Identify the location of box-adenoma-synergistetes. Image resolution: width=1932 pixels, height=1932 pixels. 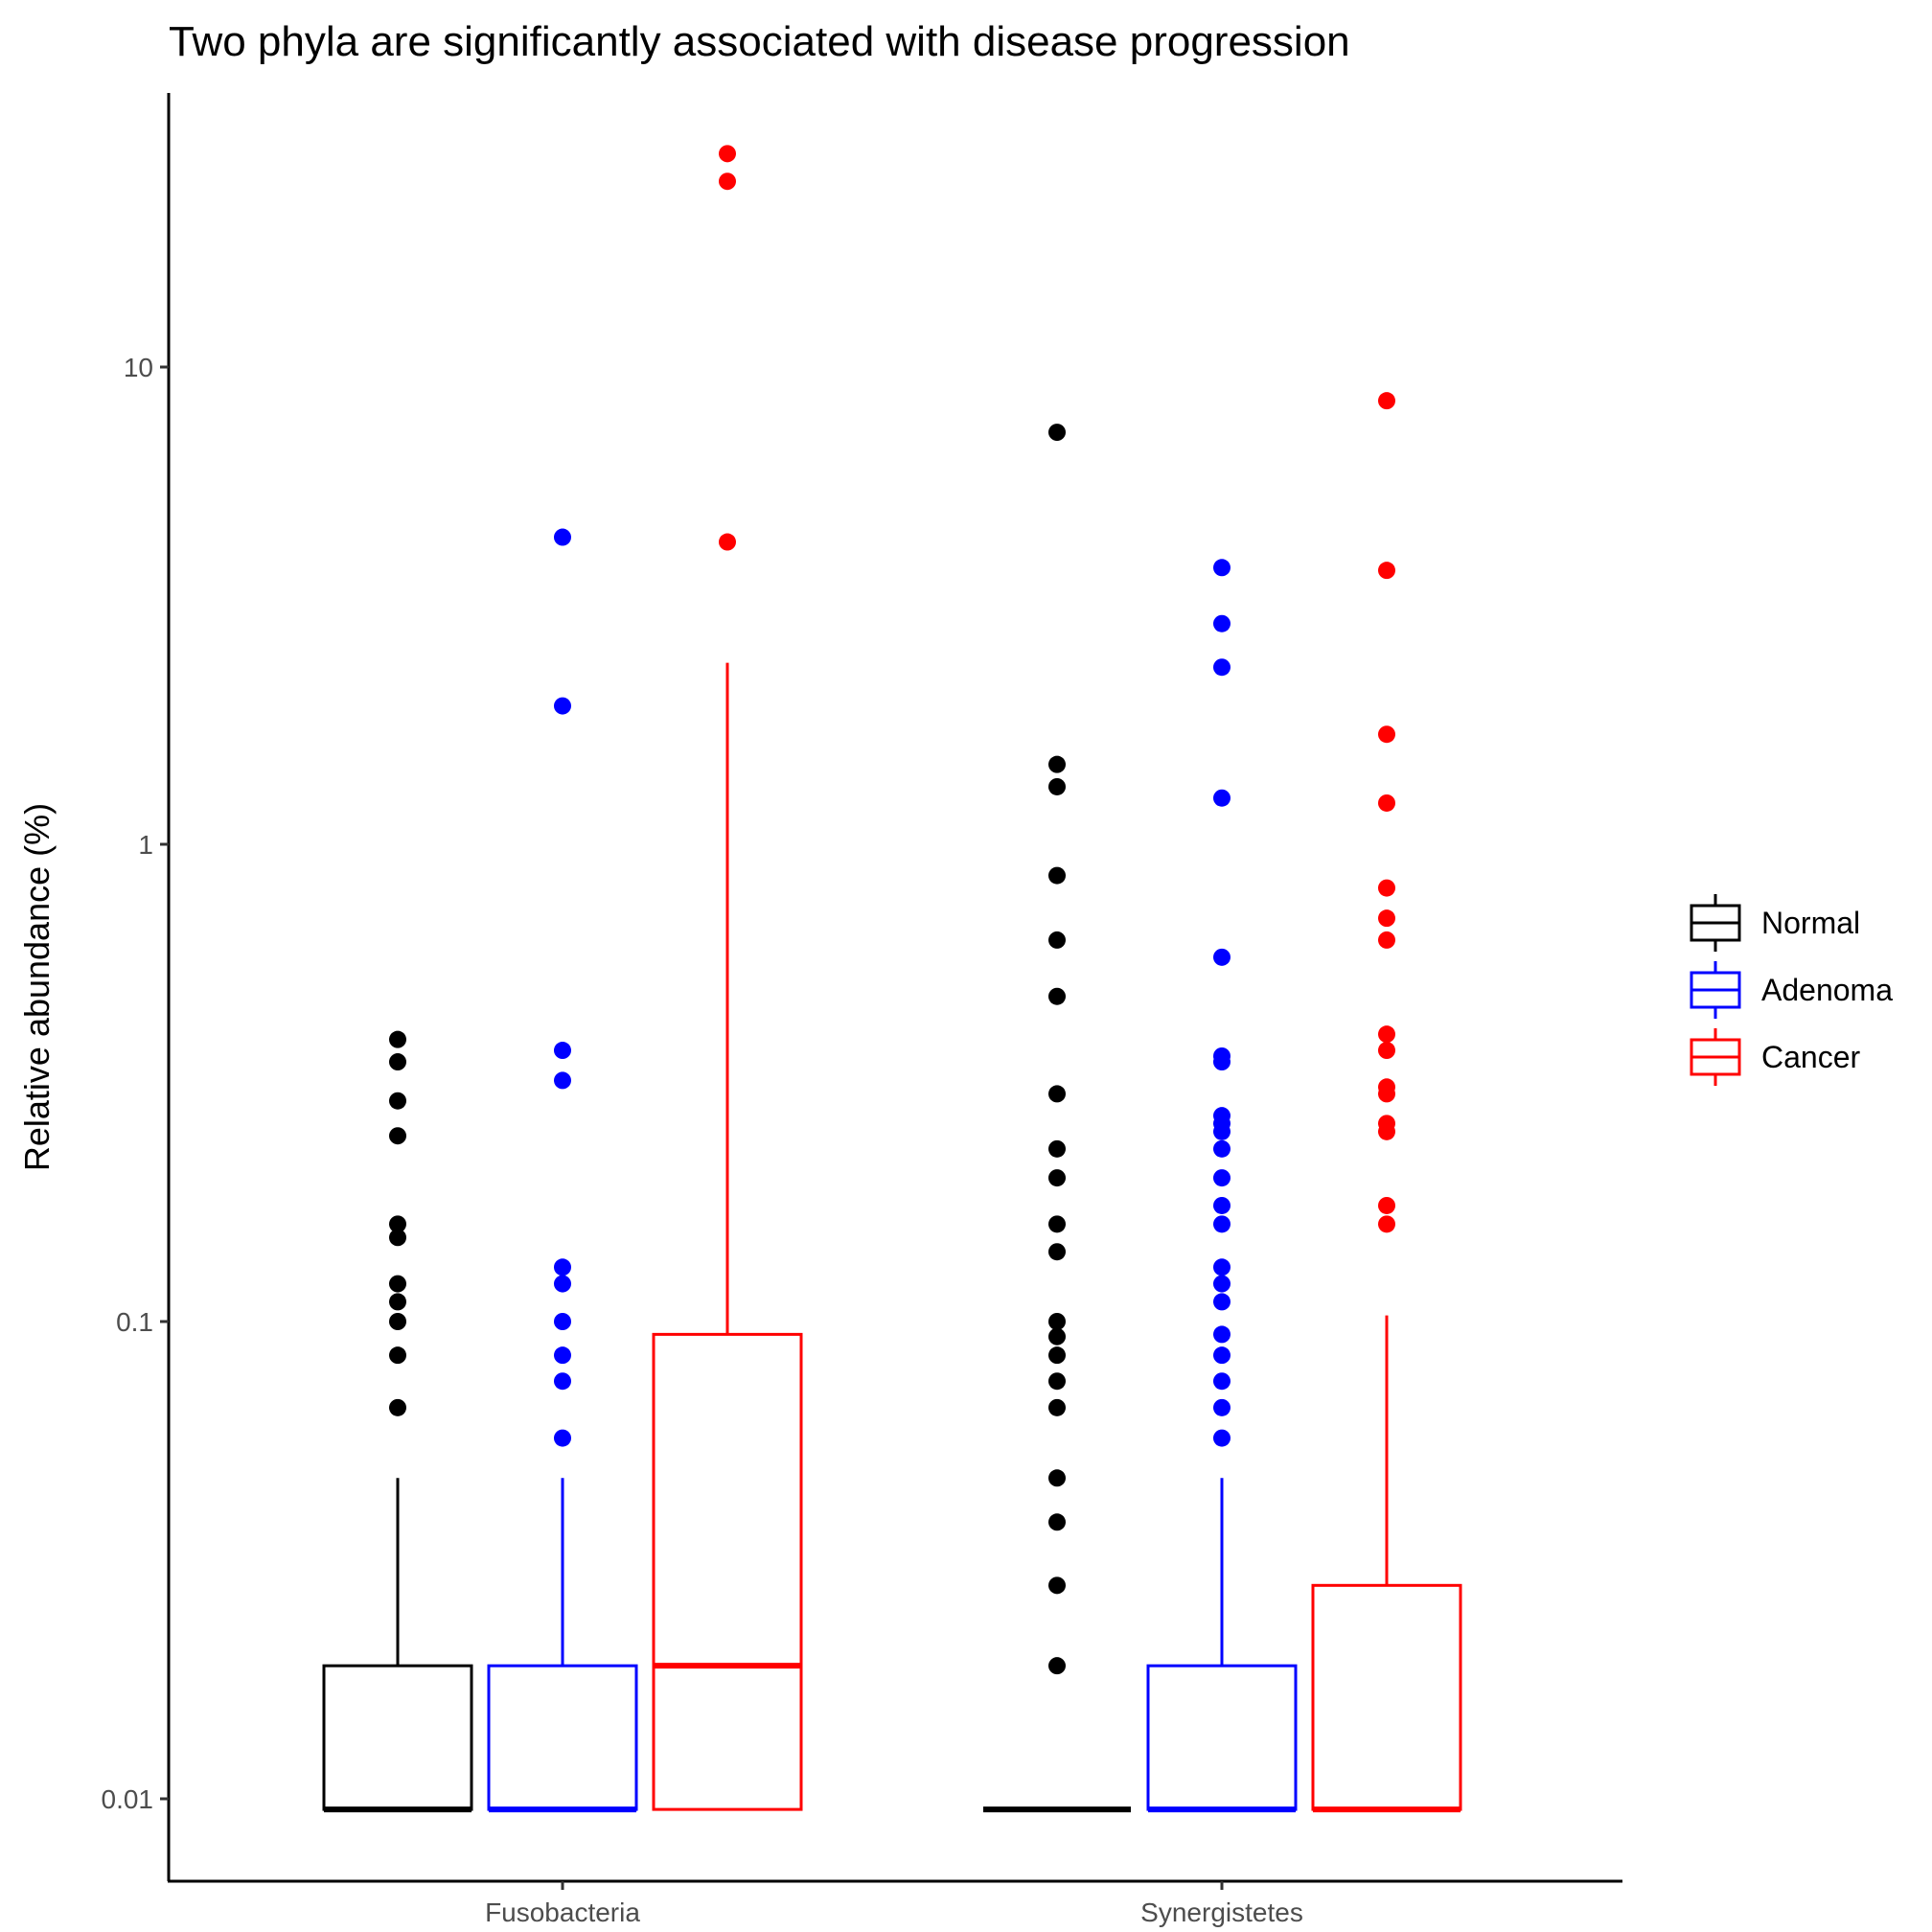
(1222, 1645).